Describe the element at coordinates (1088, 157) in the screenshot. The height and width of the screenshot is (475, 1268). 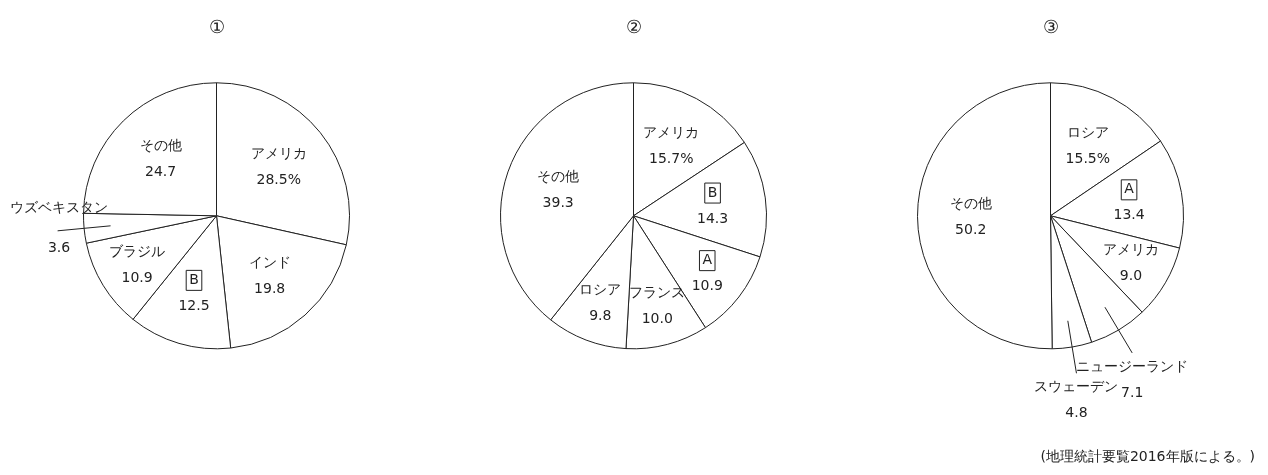
I see `data-label: 15.5%` at that location.